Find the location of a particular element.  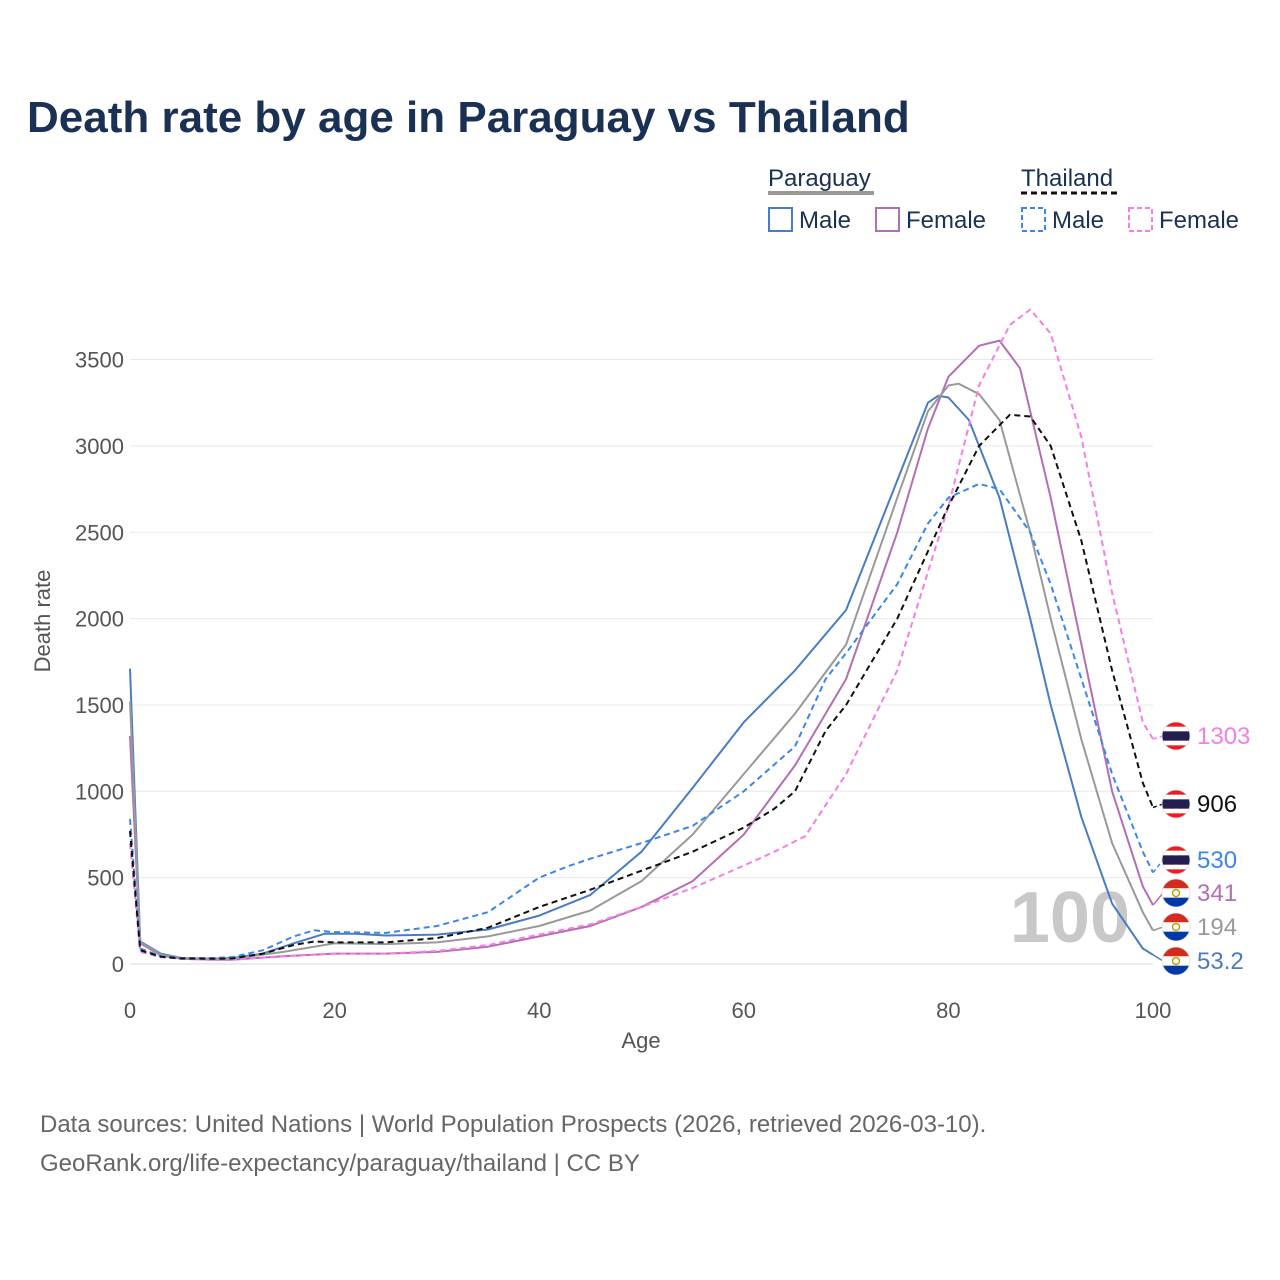

x-tick-label: 60 is located at coordinates (744, 1010).